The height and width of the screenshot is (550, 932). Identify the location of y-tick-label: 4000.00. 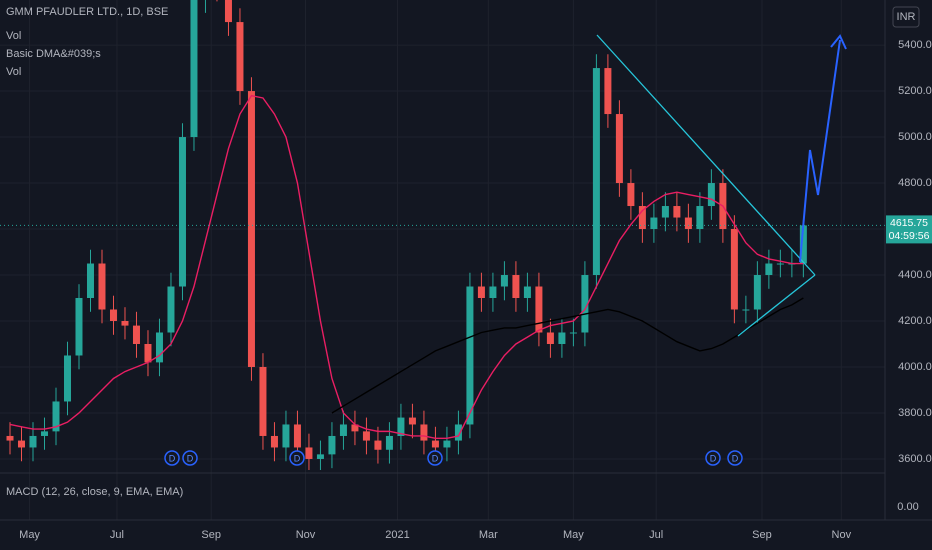
(915, 367).